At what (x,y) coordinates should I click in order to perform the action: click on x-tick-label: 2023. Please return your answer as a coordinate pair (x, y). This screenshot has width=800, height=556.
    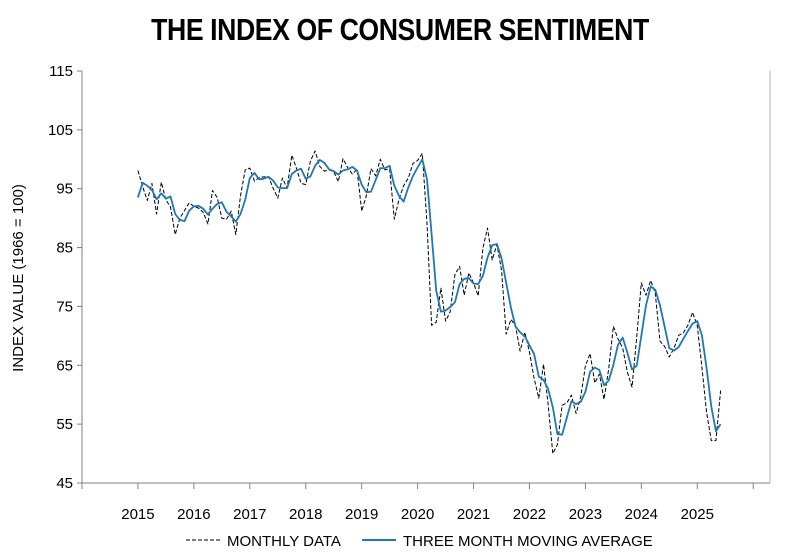
    Looking at the image, I should click on (585, 514).